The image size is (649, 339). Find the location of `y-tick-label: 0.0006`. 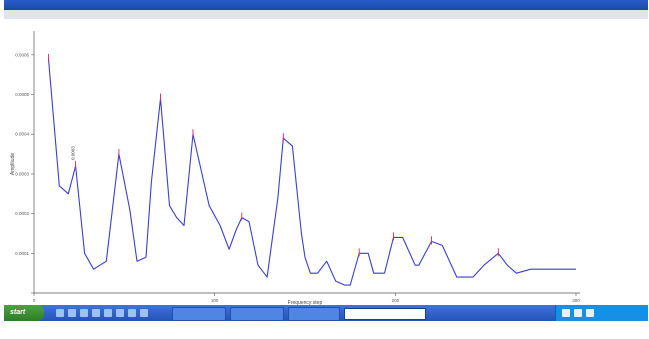

y-tick-label: 0.0006 is located at coordinates (22, 54).